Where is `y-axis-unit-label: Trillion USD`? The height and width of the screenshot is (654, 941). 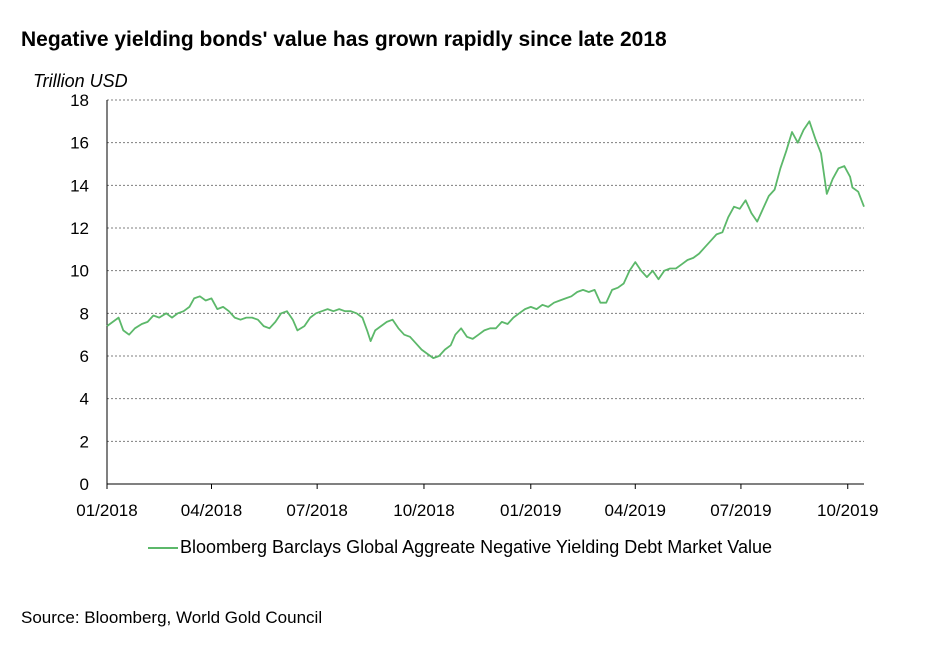 y-axis-unit-label: Trillion USD is located at coordinates (80, 81).